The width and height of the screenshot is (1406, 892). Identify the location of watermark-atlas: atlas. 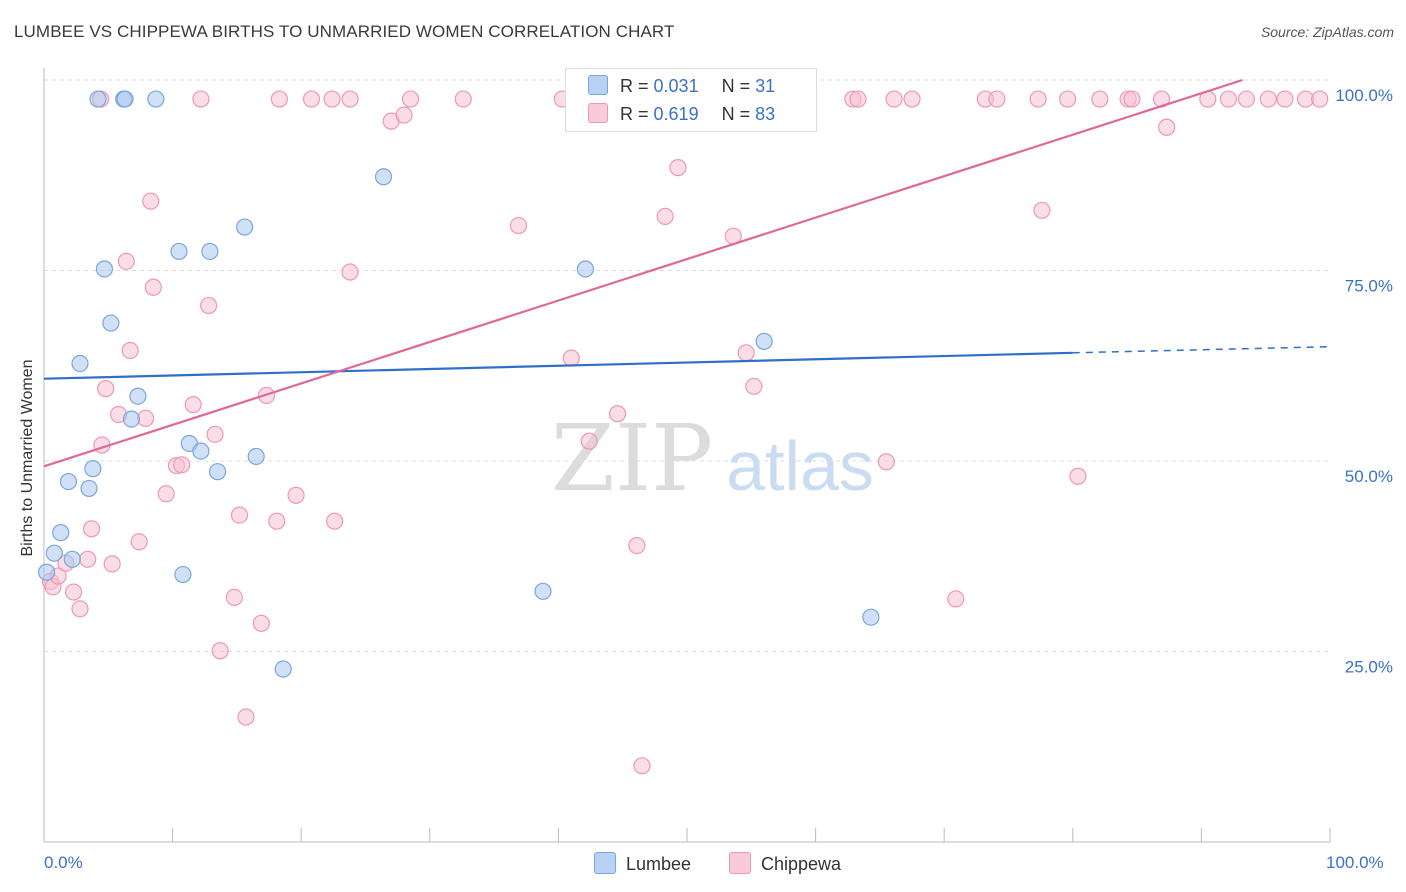
(800, 466).